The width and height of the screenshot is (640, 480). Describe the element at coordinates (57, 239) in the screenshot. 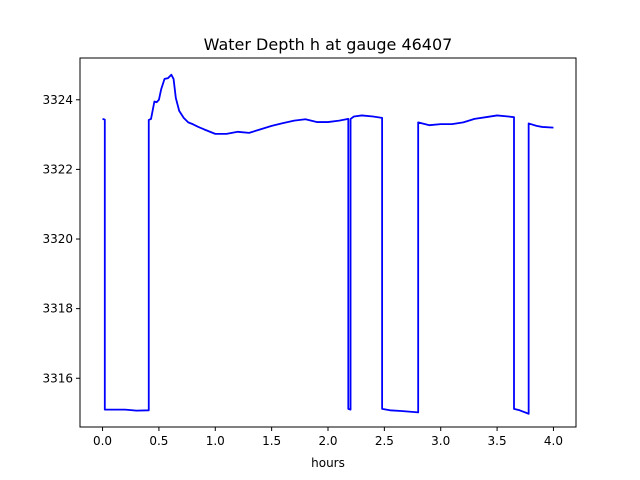

I see `y-tick-label: 3320` at that location.